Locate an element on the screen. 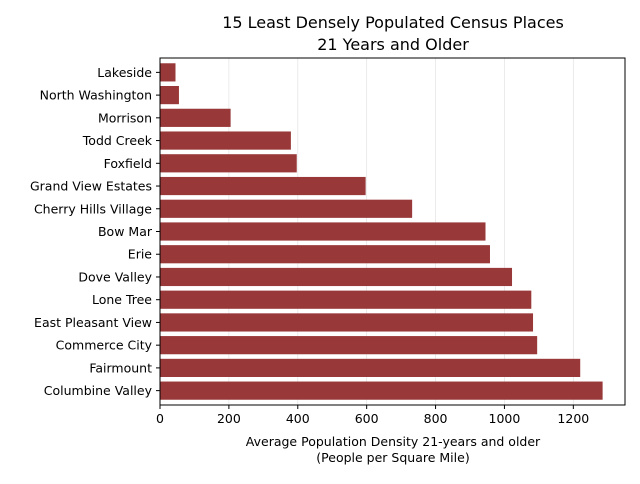 Image resolution: width=640 pixels, height=484 pixels. y-tick-label: Columbine Valley is located at coordinates (98, 390).